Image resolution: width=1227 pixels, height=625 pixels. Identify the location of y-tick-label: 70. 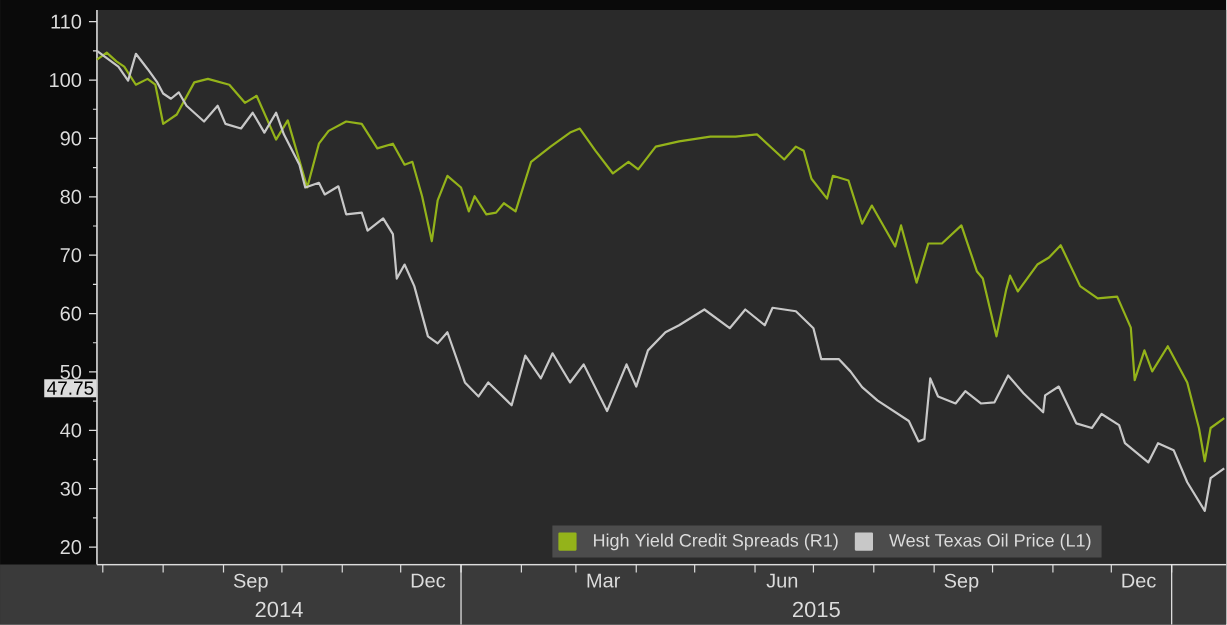
(71, 255).